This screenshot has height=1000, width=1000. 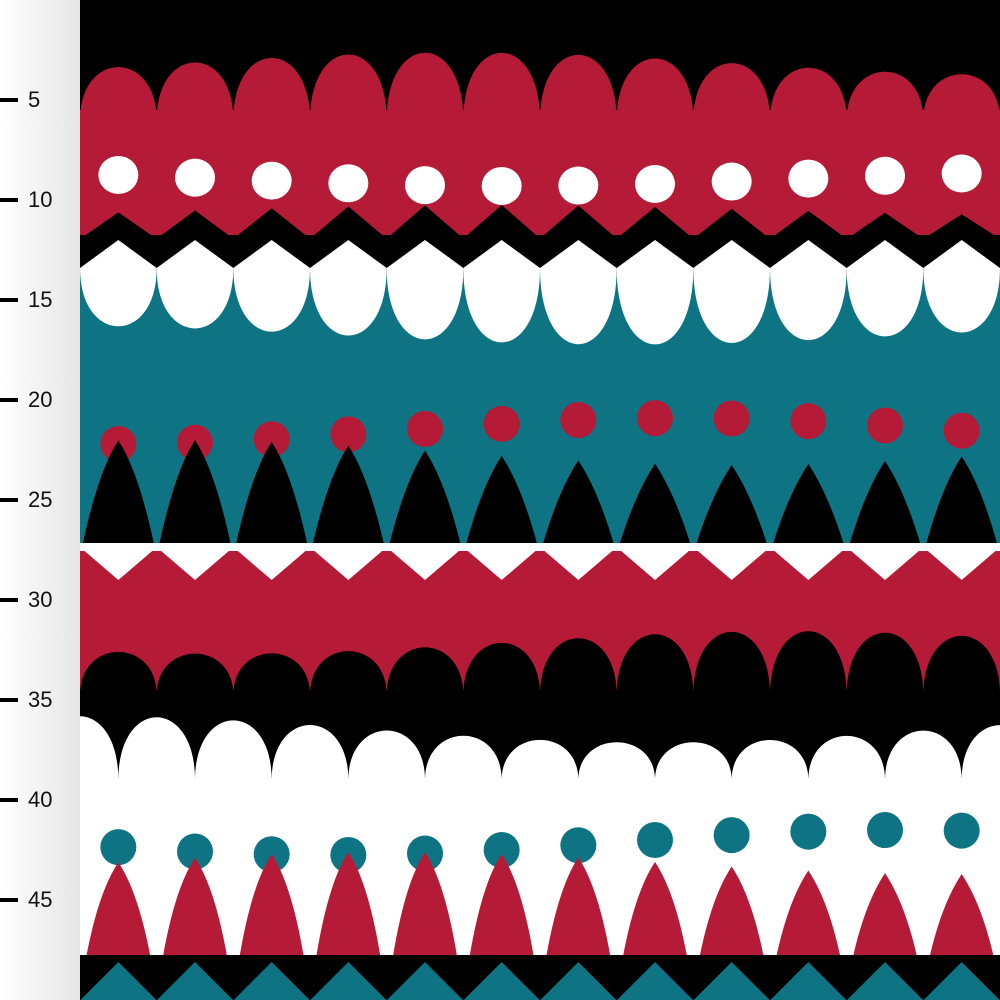 I want to click on stripe-white, so click(x=540, y=547).